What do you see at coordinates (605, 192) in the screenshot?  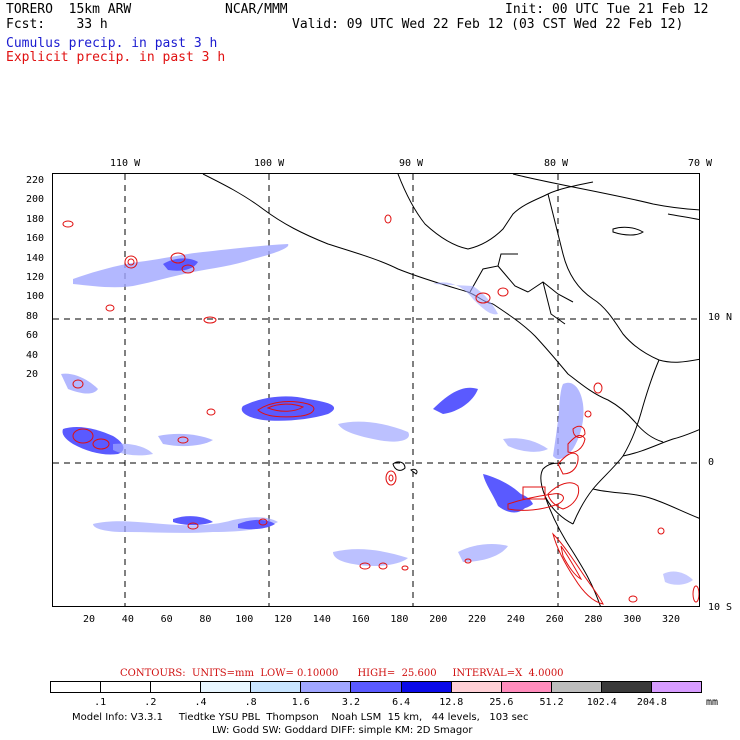 I see `cuba` at bounding box center [605, 192].